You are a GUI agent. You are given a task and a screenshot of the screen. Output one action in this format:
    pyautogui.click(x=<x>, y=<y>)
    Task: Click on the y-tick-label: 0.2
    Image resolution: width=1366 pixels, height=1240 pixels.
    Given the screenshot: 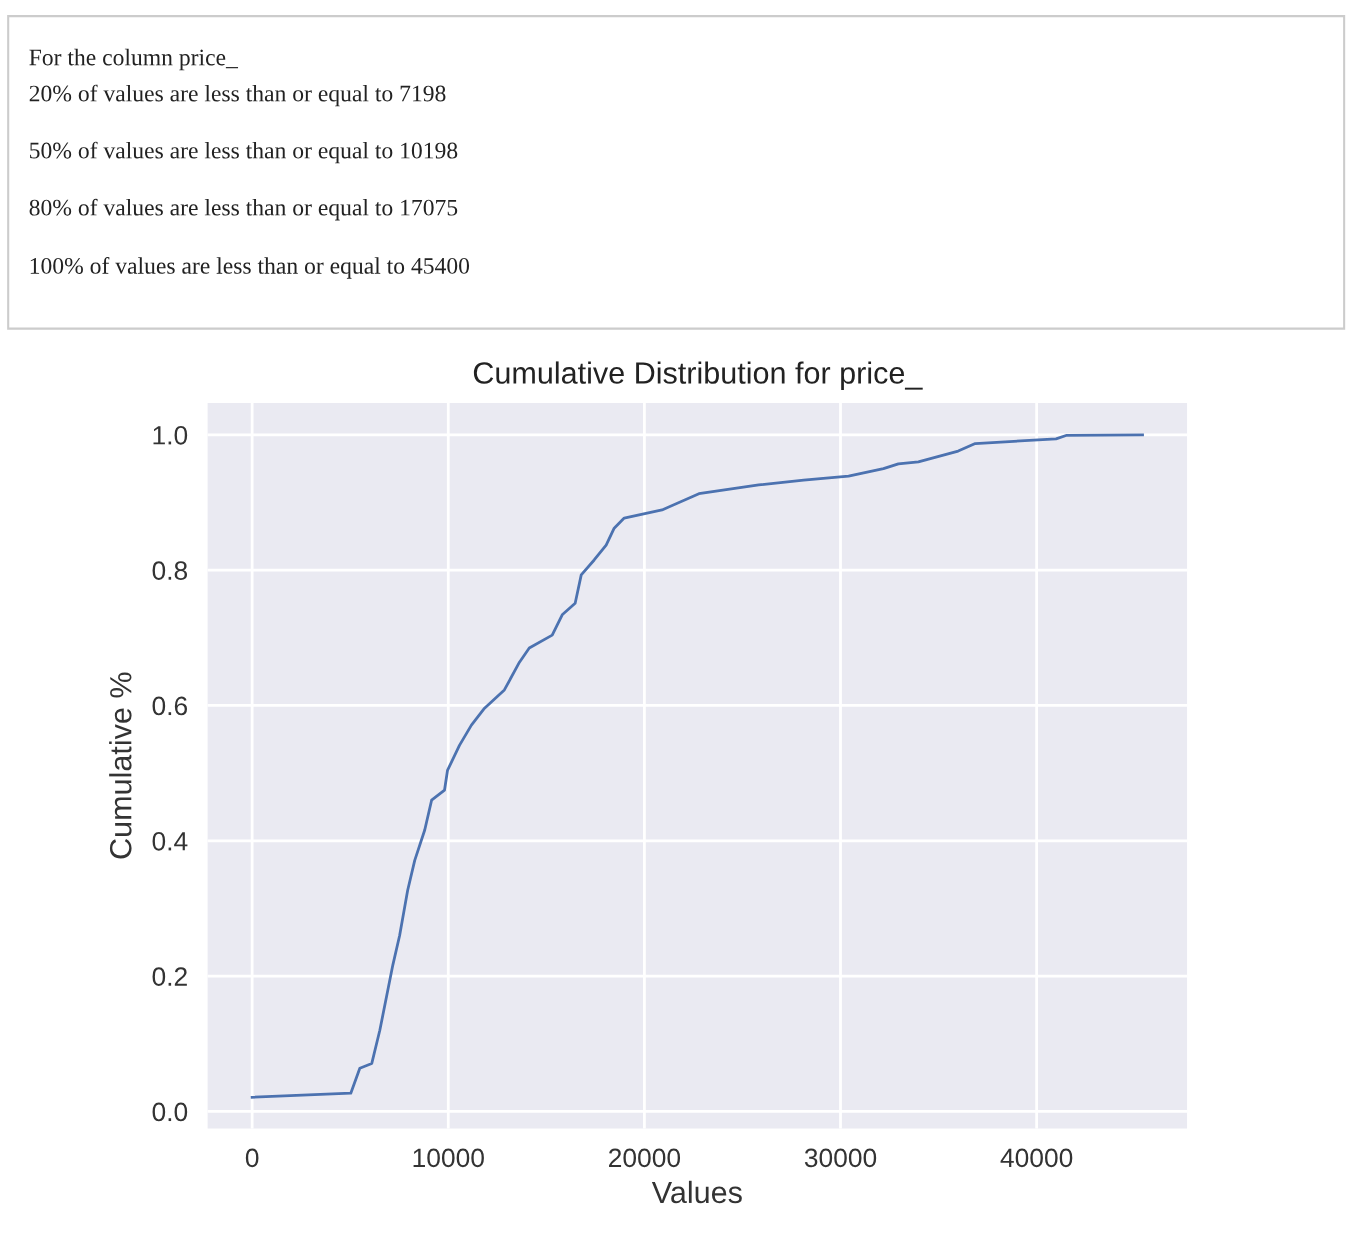 What is the action you would take?
    pyautogui.click(x=169, y=976)
    